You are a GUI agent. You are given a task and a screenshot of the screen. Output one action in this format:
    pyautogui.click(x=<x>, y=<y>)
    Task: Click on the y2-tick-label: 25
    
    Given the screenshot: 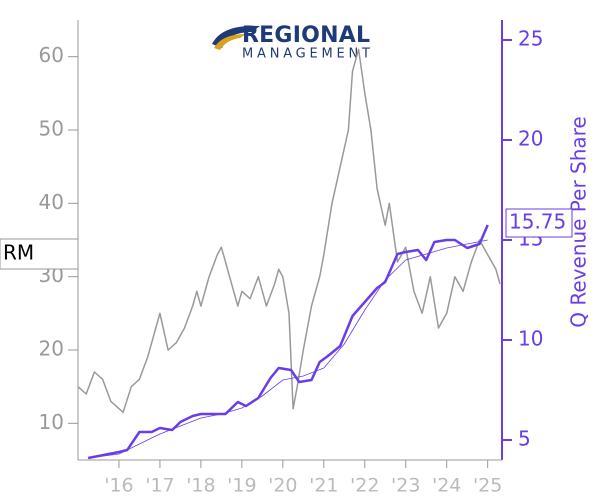 What is the action you would take?
    pyautogui.click(x=530, y=39)
    